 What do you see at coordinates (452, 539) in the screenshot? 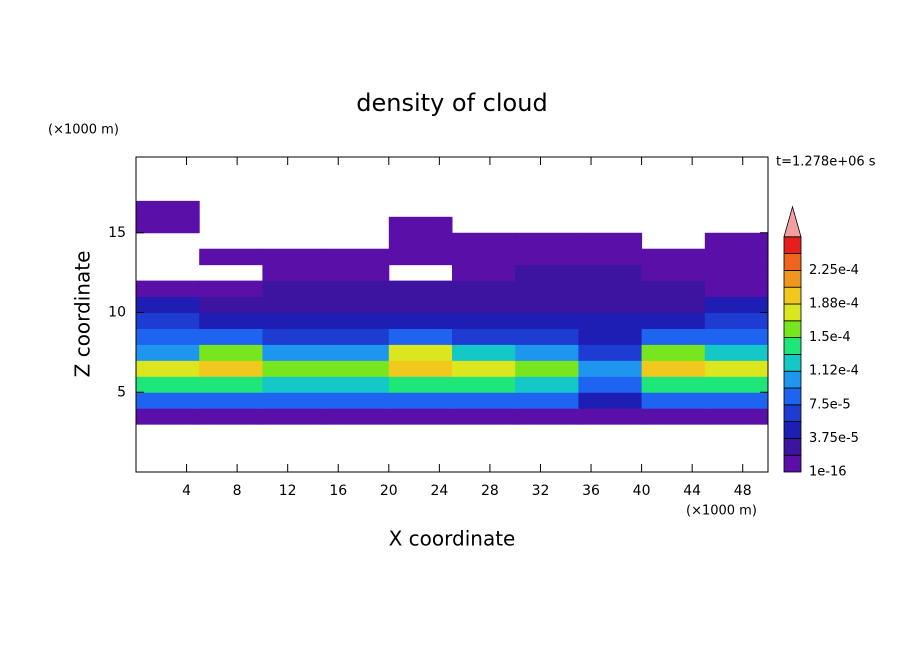
I see `x-axis-label: X coordinate` at bounding box center [452, 539].